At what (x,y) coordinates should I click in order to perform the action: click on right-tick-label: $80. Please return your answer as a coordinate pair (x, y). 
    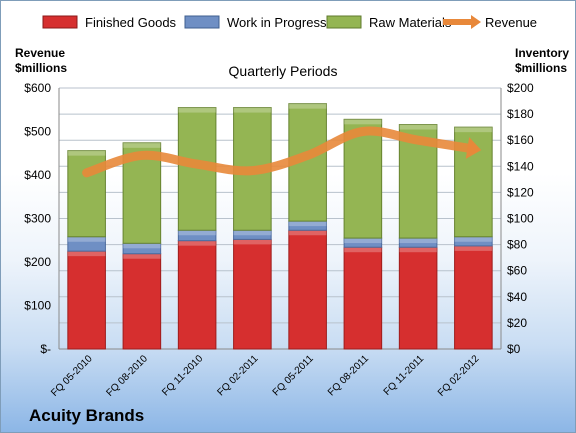
    Looking at the image, I should click on (517, 245).